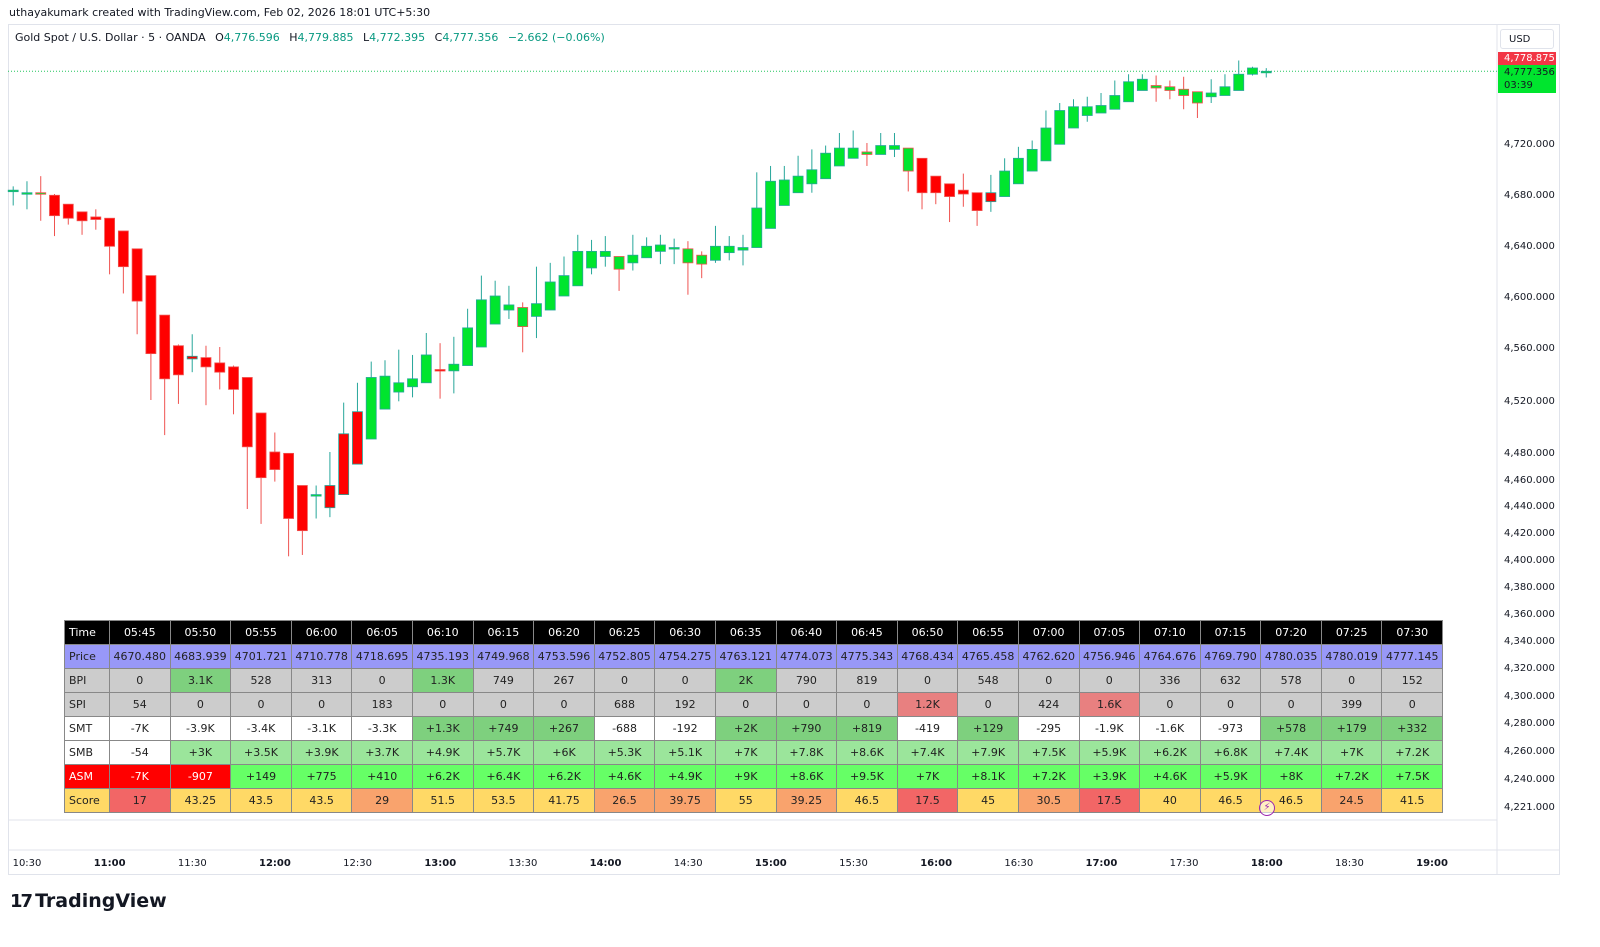 Image resolution: width=1600 pixels, height=947 pixels. I want to click on currency-button: USD, so click(1527, 39).